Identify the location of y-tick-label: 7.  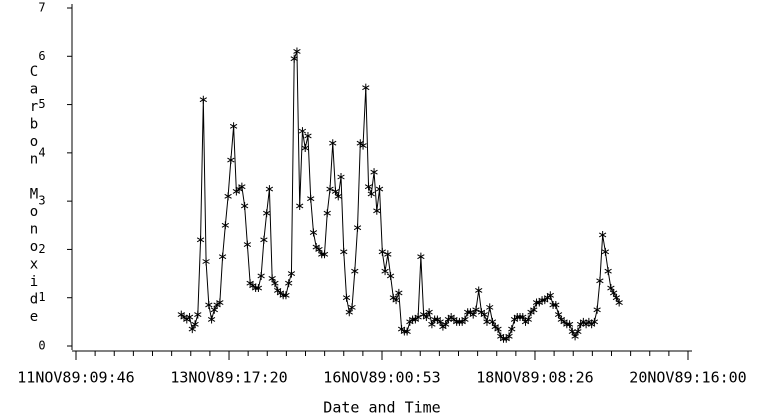
(41, 8).